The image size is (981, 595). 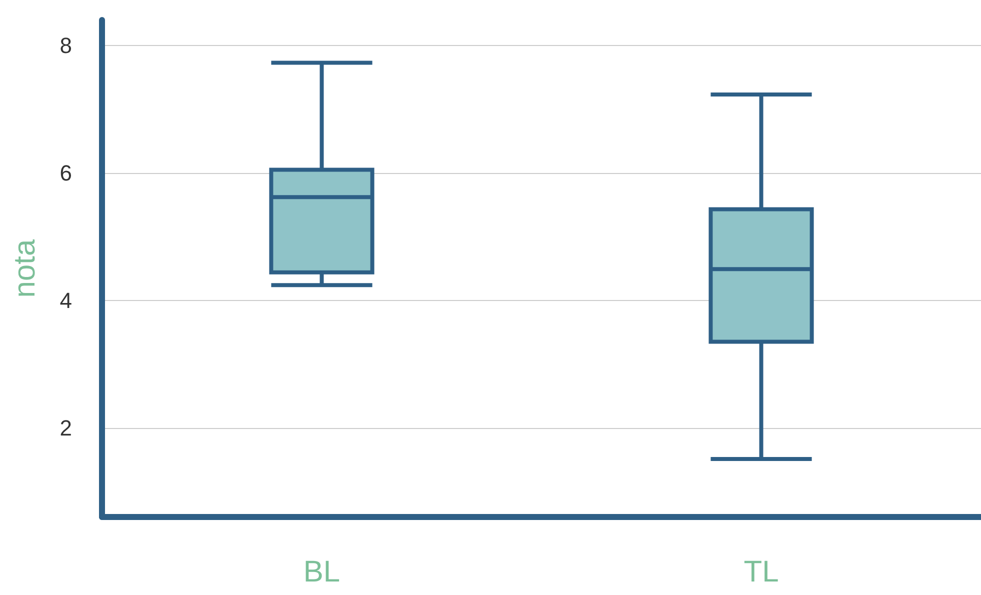 What do you see at coordinates (761, 572) in the screenshot?
I see `x-tick-label: TL` at bounding box center [761, 572].